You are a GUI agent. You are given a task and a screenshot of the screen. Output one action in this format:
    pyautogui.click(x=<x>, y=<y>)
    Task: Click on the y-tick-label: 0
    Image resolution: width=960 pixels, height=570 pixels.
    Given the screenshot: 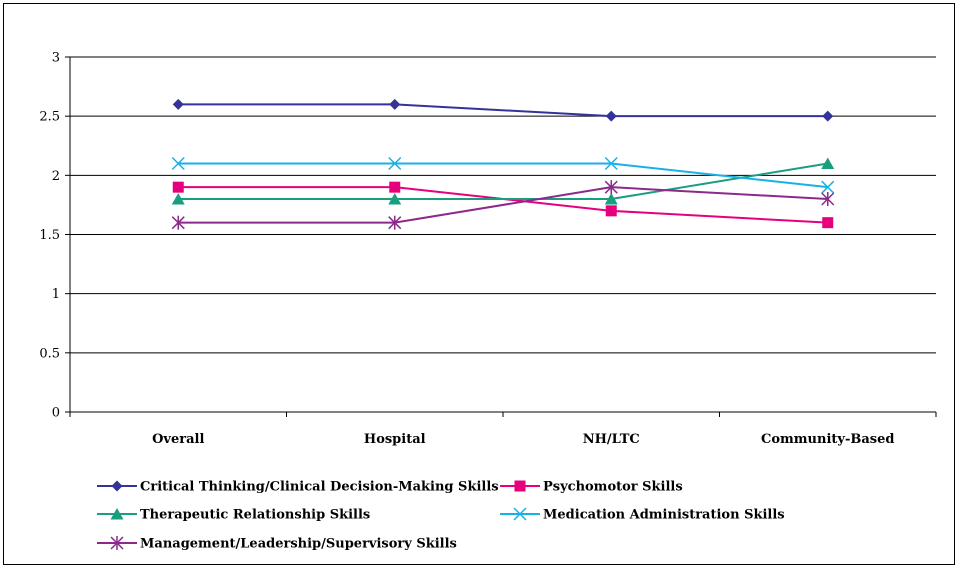 What is the action you would take?
    pyautogui.click(x=56, y=413)
    